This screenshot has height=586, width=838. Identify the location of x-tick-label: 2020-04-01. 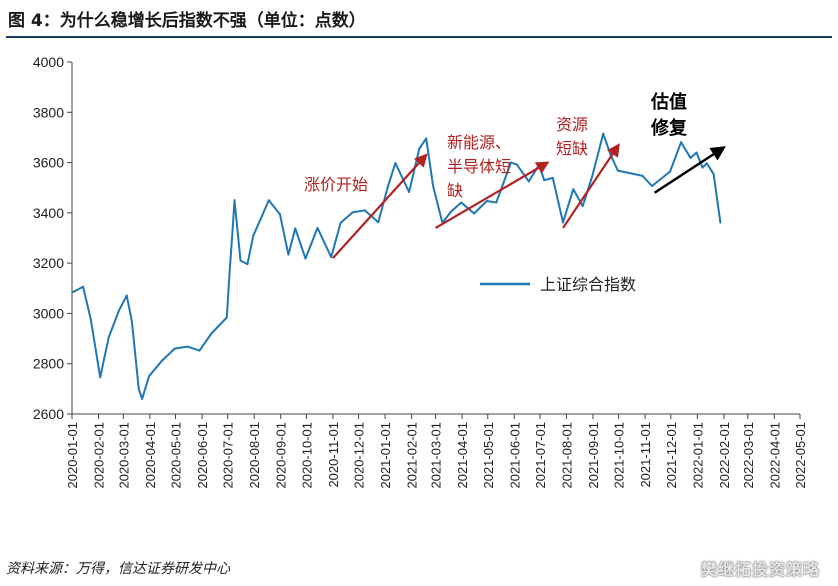
(150, 455).